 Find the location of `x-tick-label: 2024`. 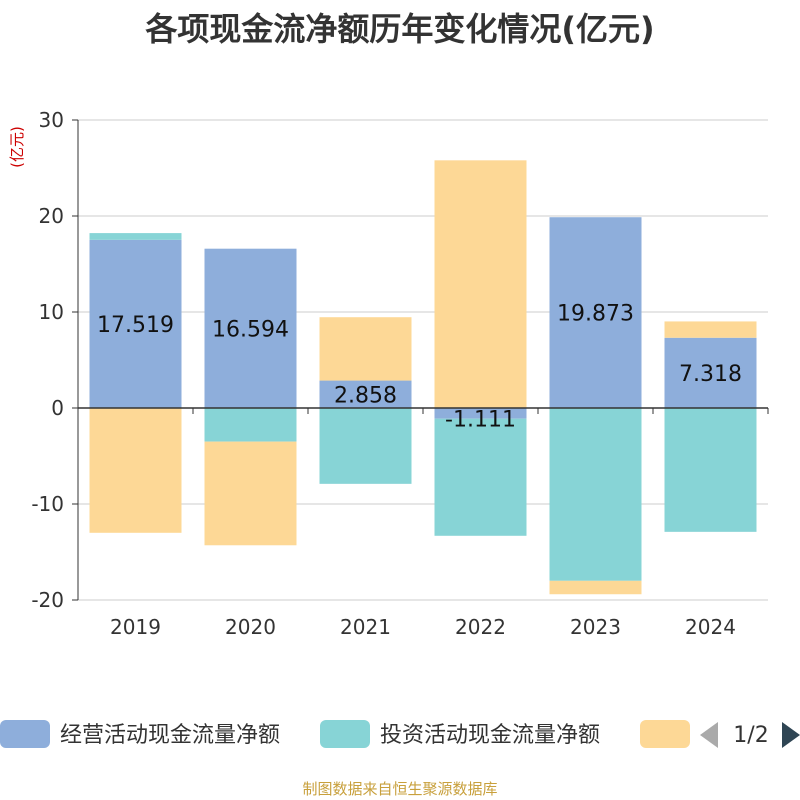

x-tick-label: 2024 is located at coordinates (710, 627).